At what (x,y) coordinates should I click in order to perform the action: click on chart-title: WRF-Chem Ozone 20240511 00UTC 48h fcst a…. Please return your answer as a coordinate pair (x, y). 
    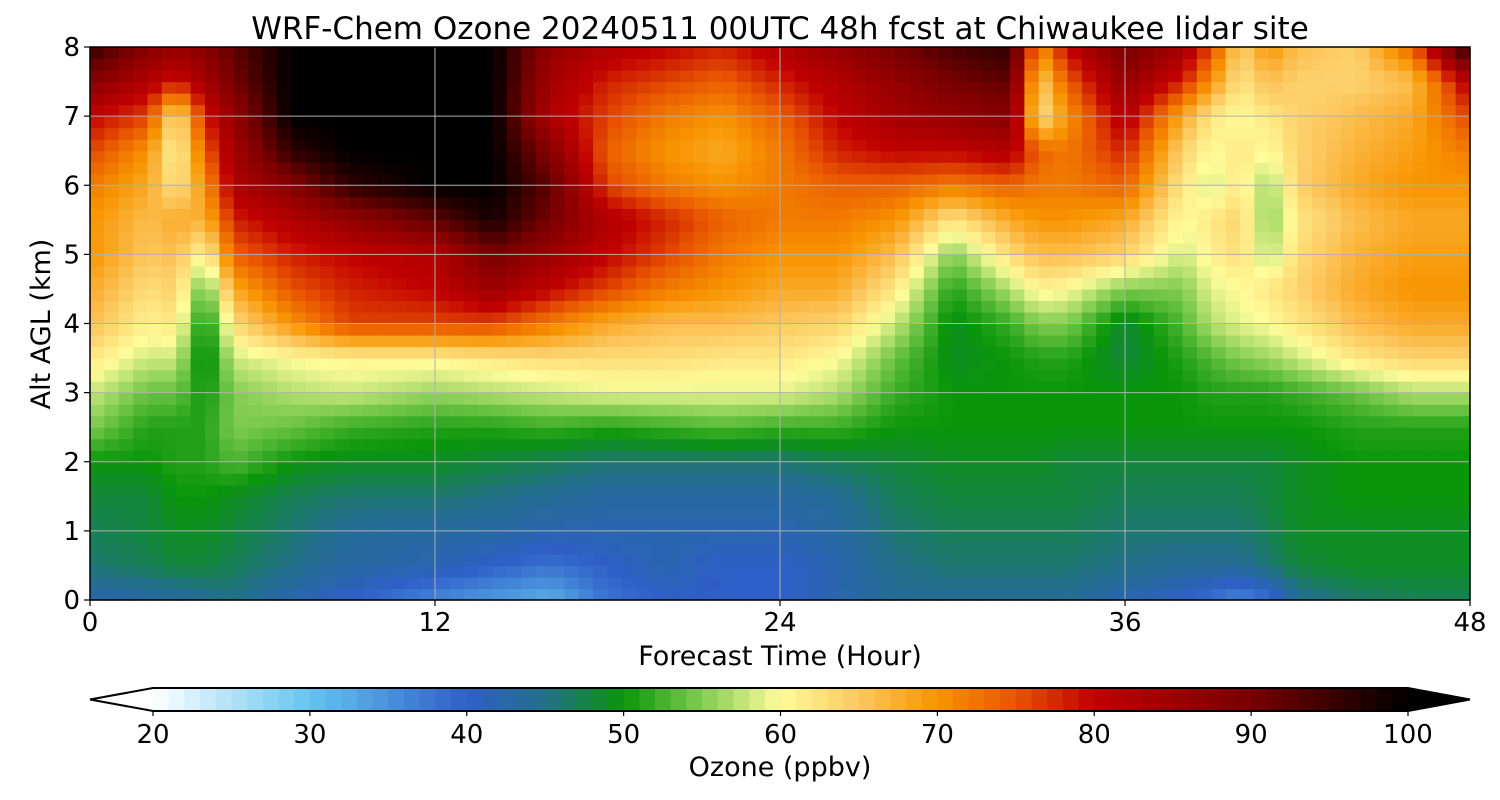
    Looking at the image, I should click on (780, 29).